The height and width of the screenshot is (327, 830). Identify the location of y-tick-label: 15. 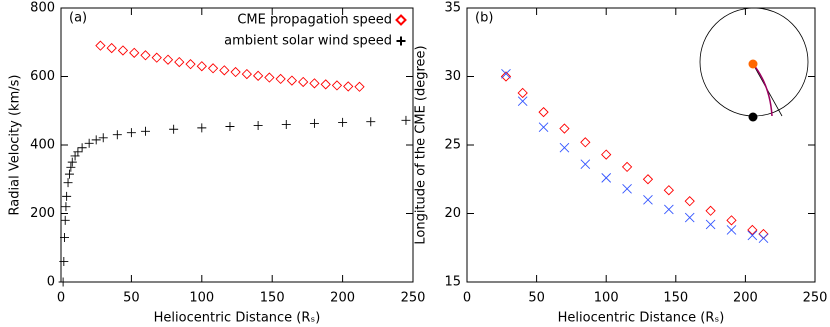
(452, 282).